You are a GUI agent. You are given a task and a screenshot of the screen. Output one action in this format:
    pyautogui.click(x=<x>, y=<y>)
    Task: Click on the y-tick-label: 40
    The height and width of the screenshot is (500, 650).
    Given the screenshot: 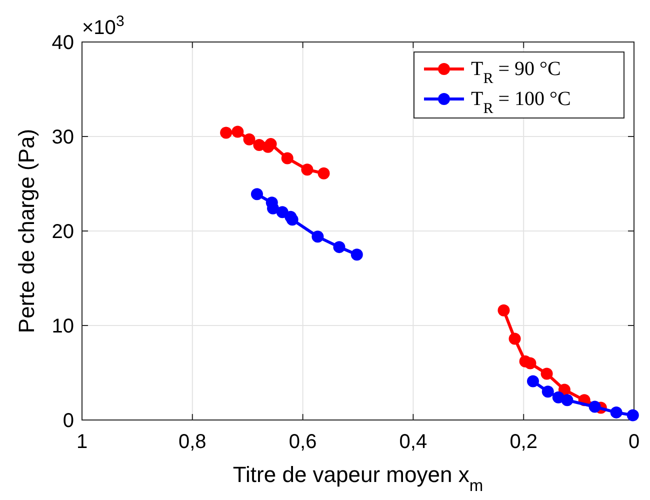 What is the action you would take?
    pyautogui.click(x=63, y=43)
    